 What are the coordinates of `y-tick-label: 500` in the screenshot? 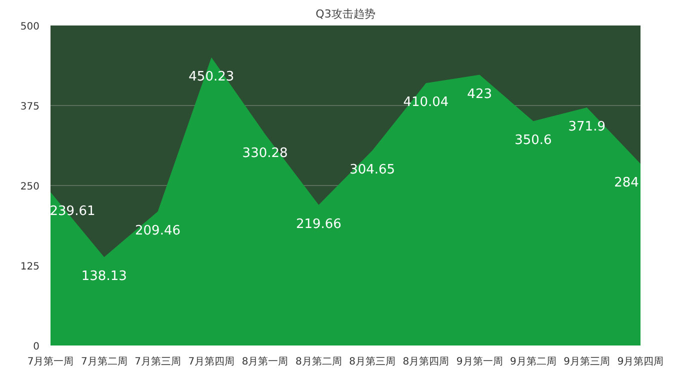 It's located at (30, 27).